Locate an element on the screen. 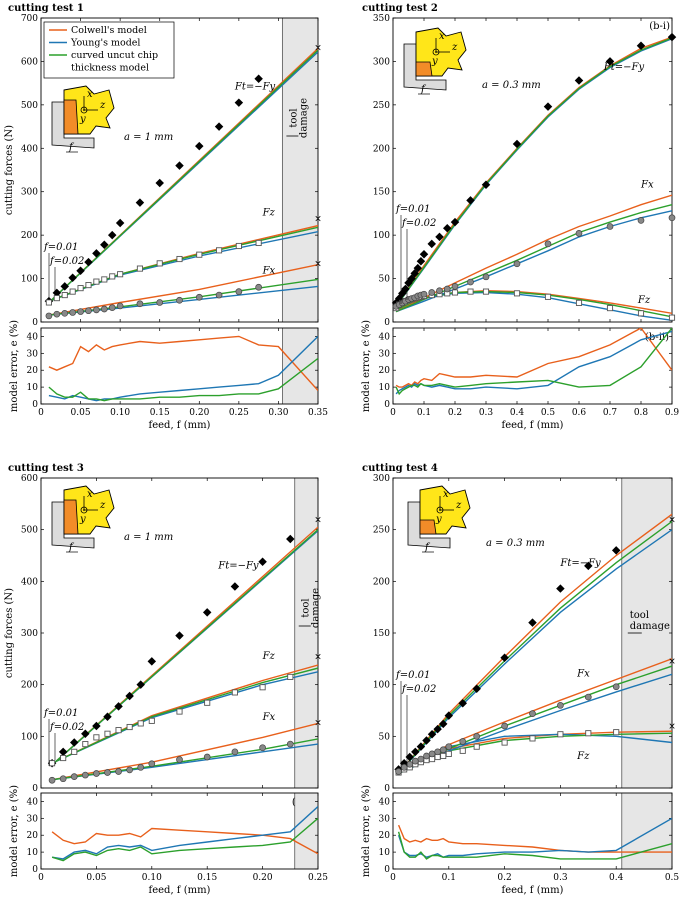 The image size is (679, 897). y-tick-label: 350 is located at coordinates (381, 19).